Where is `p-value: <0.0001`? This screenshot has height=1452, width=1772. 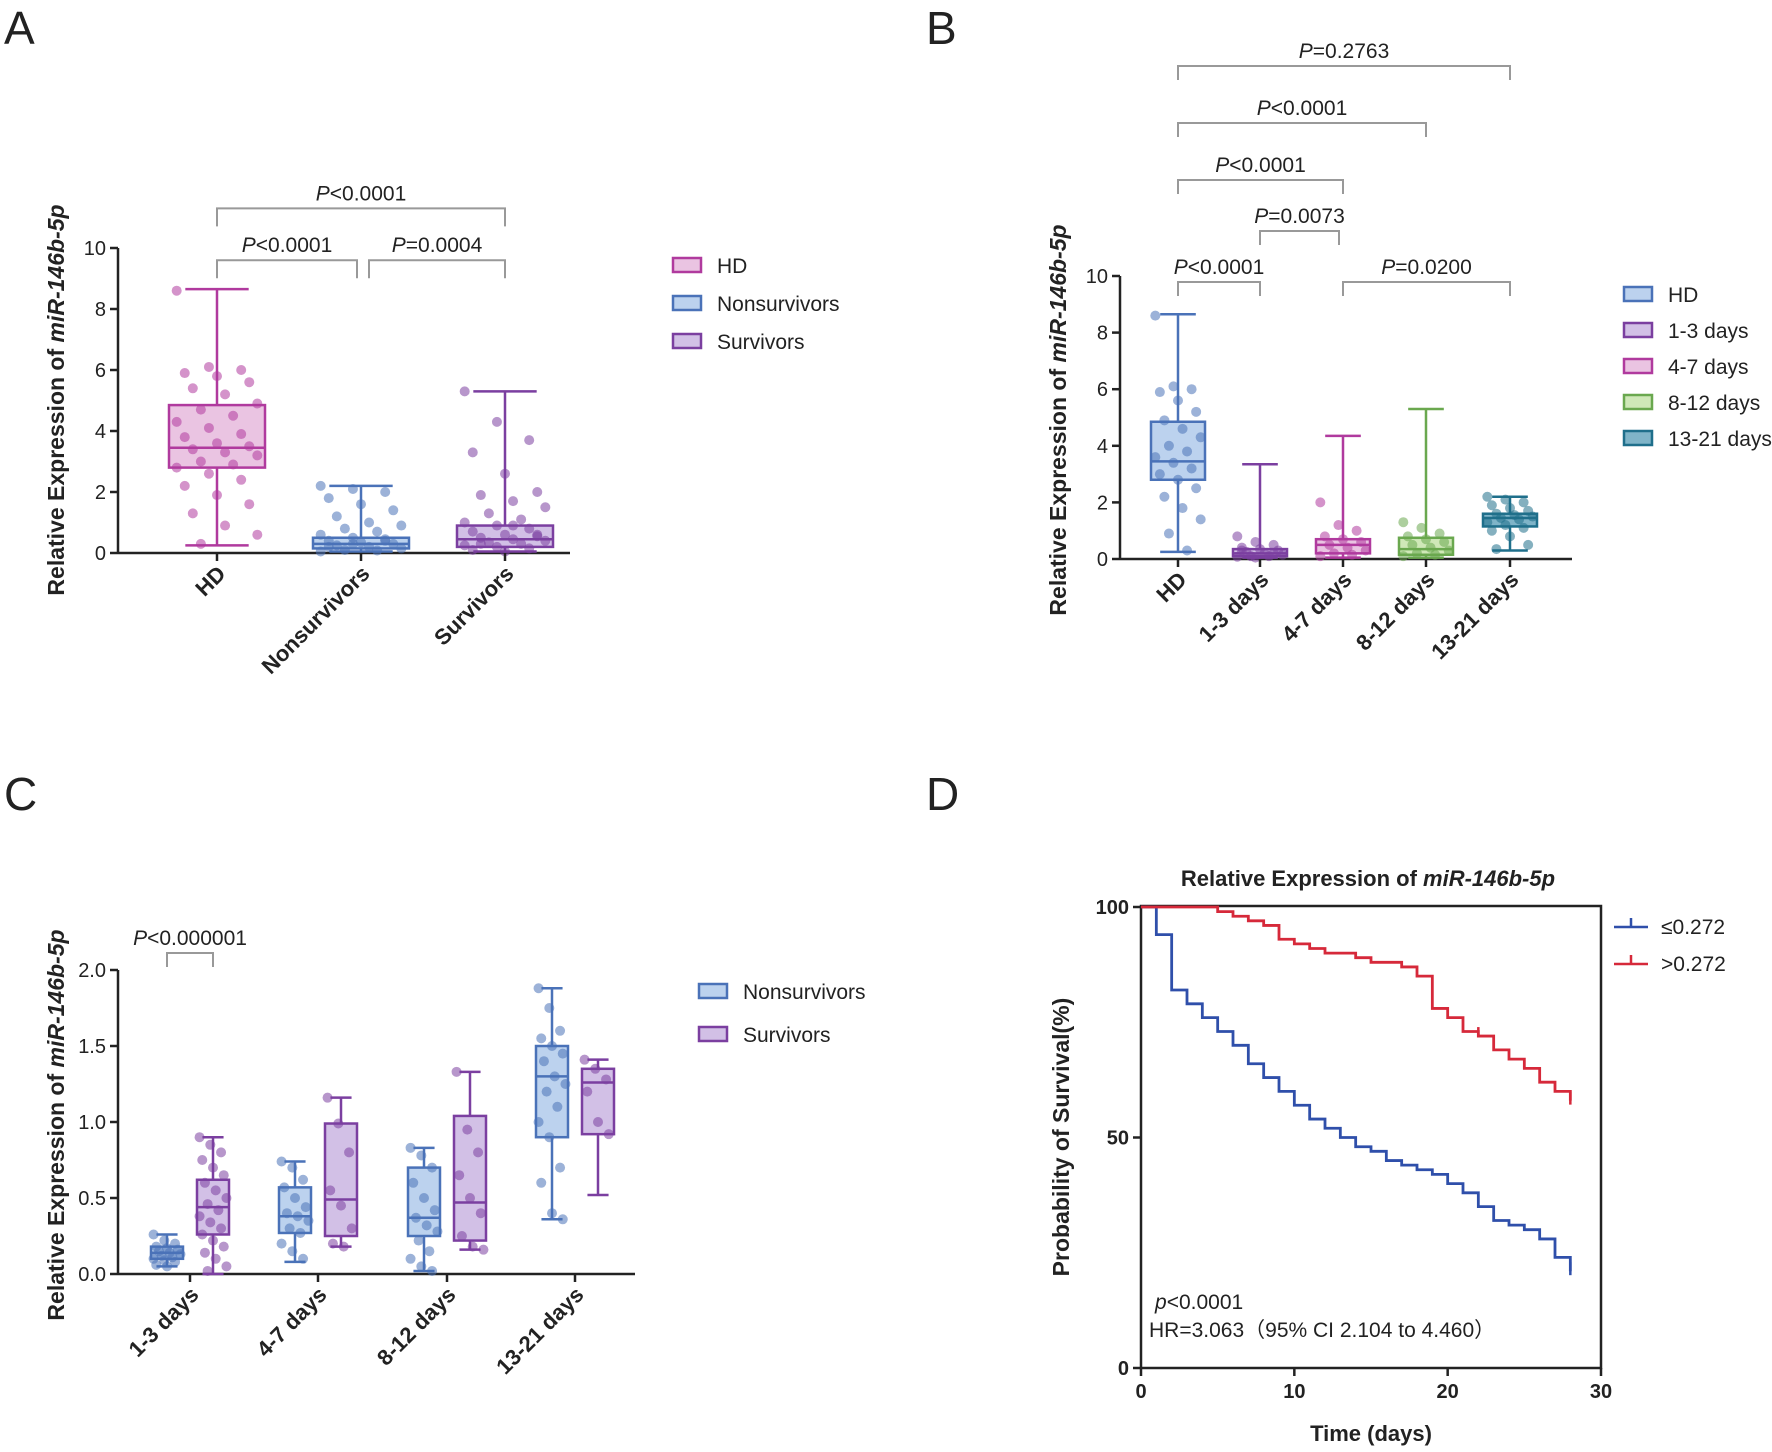
p-value: <0.0001 is located at coordinates (368, 193).